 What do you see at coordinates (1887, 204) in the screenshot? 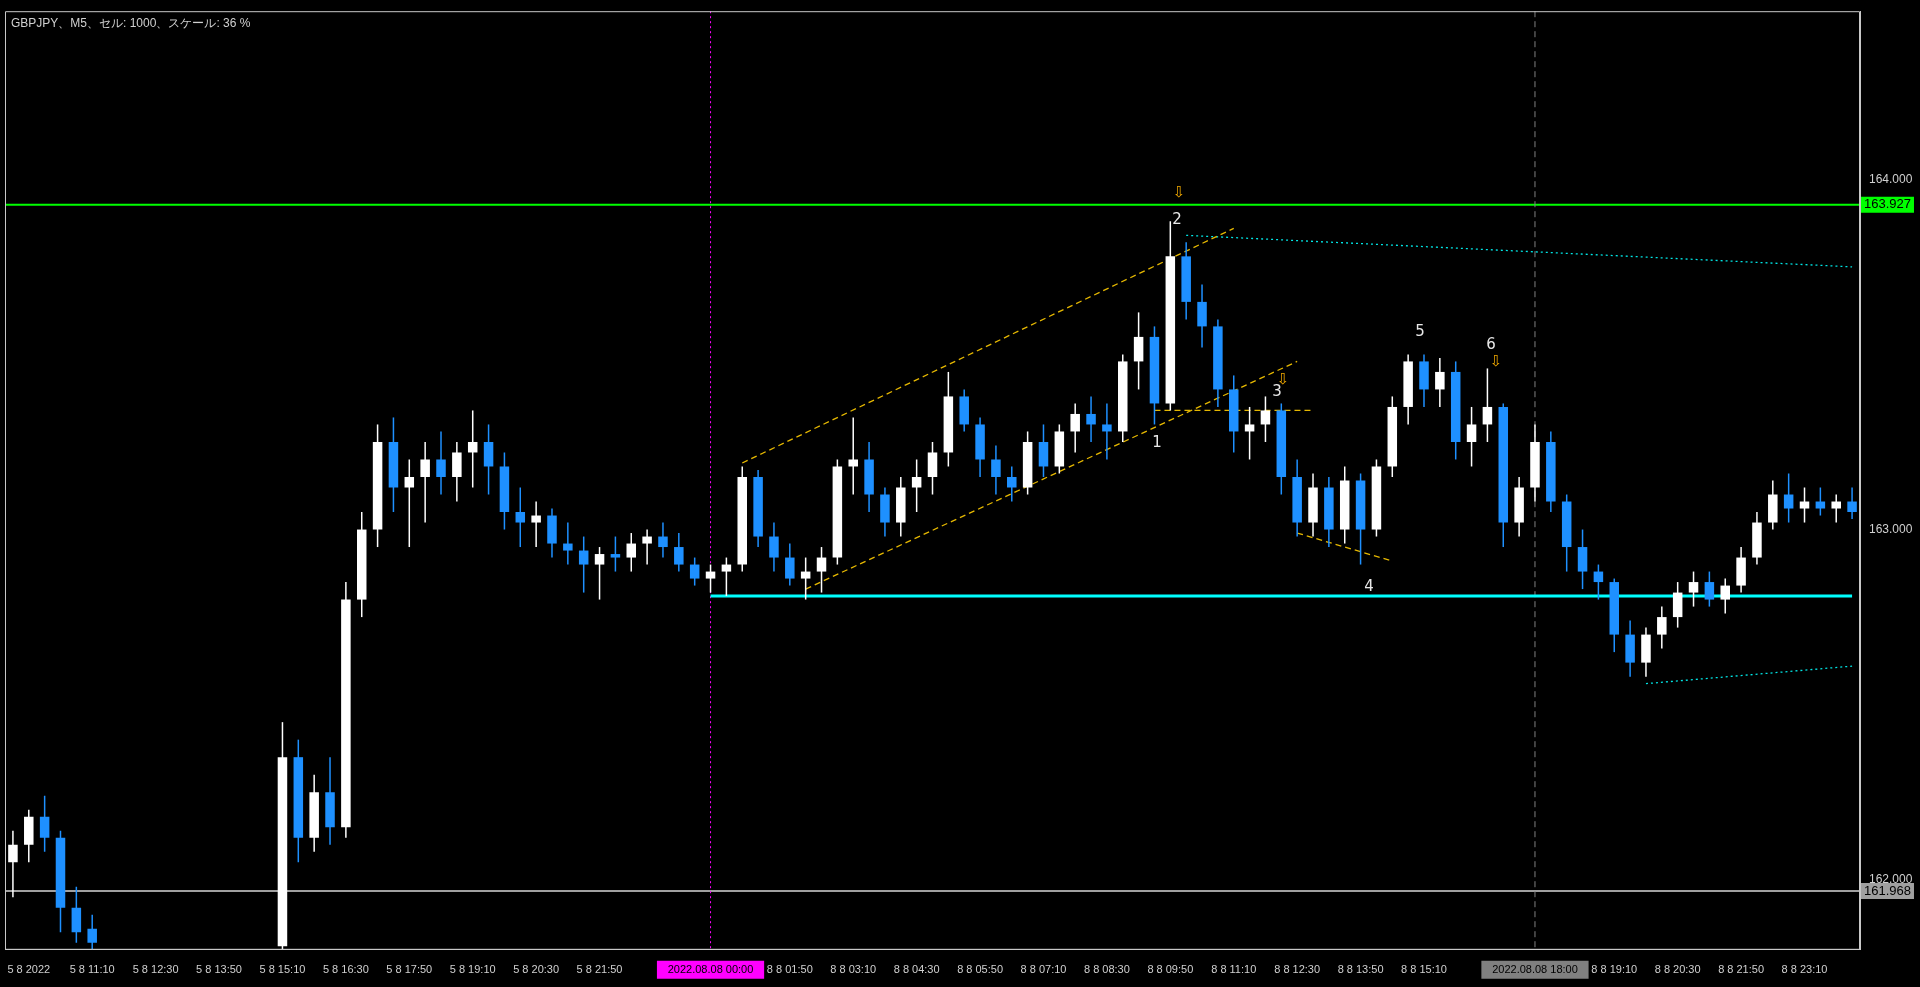
I see `ref-line-label: 163.927` at bounding box center [1887, 204].